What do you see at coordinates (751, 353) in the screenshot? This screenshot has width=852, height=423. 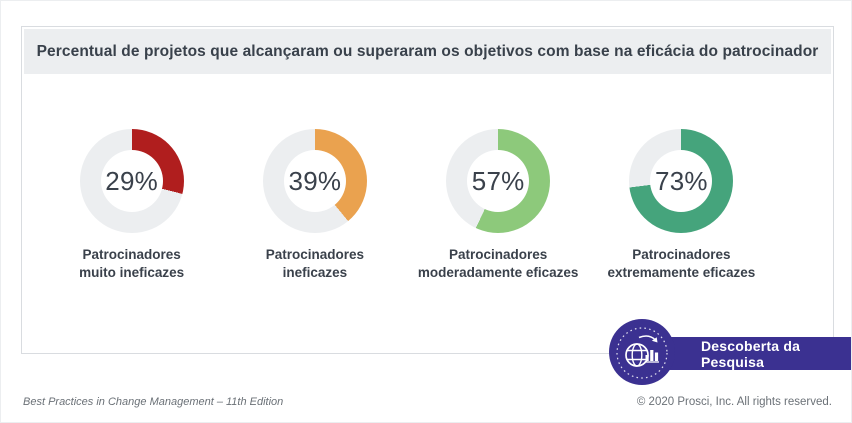 I see `ribbon-label: Descoberta da Pesquisa` at bounding box center [751, 353].